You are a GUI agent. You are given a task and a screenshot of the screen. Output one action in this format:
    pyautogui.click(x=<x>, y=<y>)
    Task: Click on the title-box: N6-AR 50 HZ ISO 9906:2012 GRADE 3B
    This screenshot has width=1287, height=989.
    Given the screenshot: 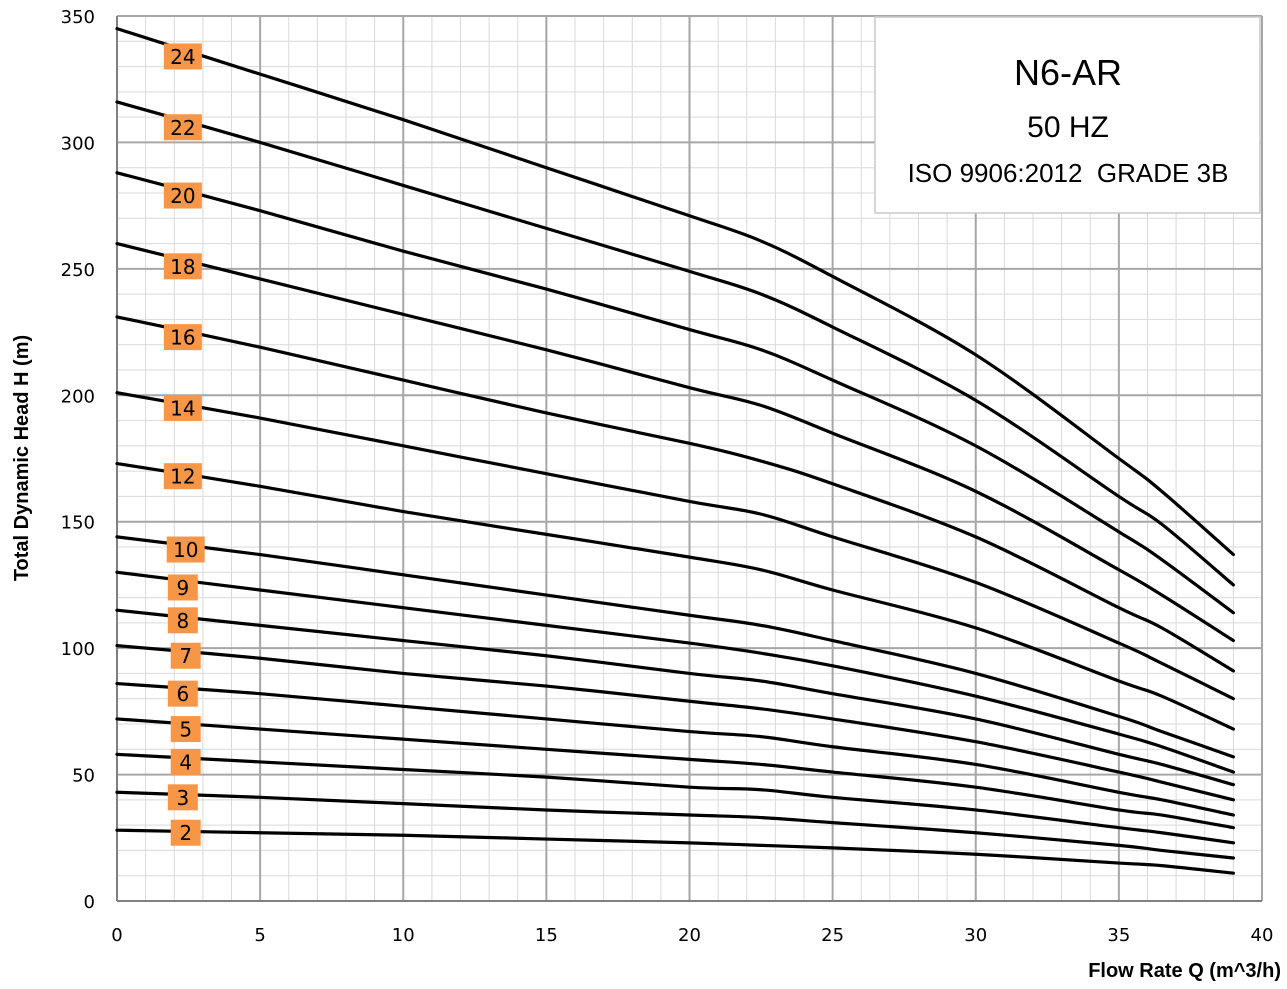 What is the action you would take?
    pyautogui.click(x=1067, y=115)
    